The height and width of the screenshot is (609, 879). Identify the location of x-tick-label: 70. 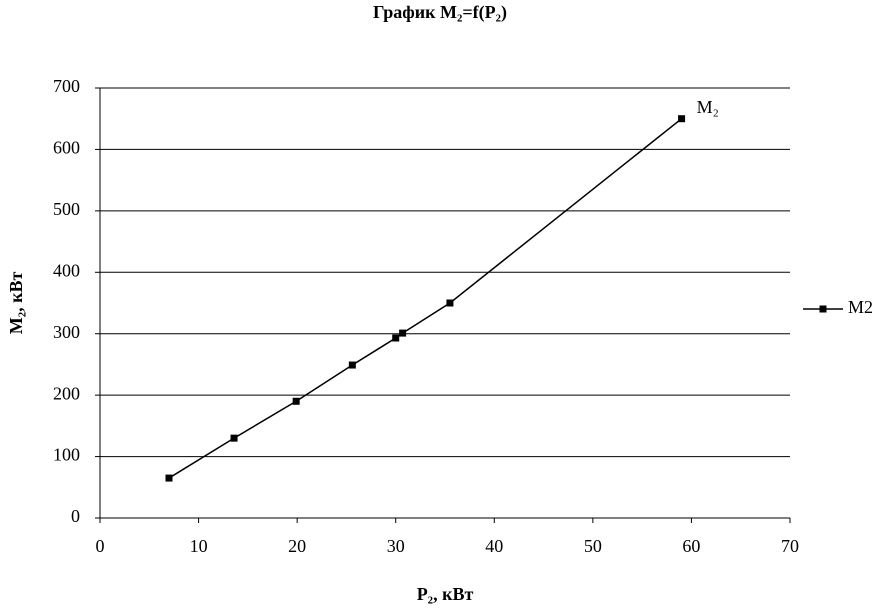
(790, 546).